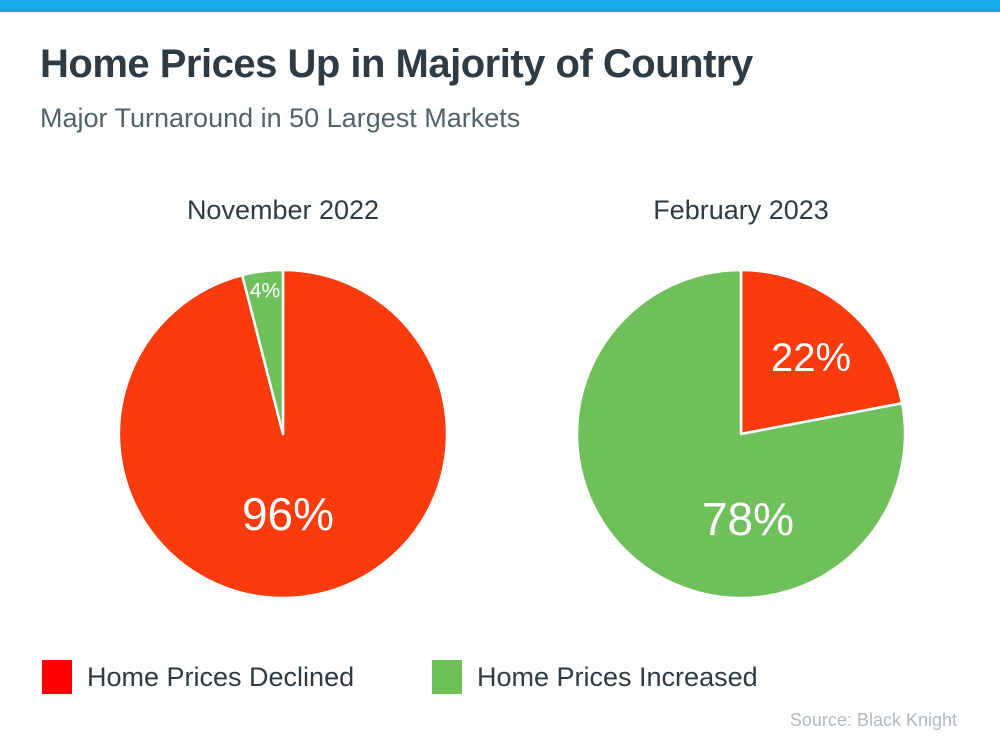 The width and height of the screenshot is (1000, 750). What do you see at coordinates (617, 676) in the screenshot?
I see `legend-label-increased: Home Prices Increased` at bounding box center [617, 676].